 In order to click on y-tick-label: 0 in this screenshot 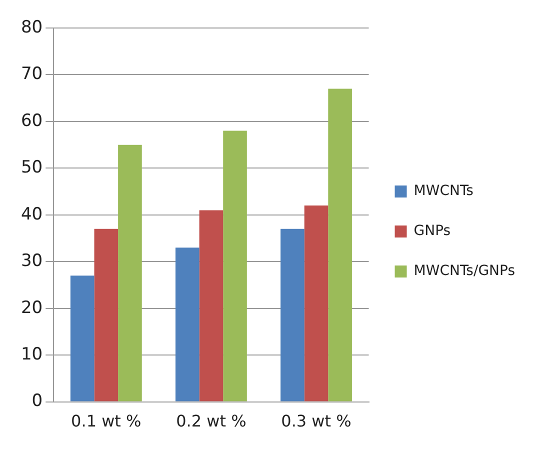, I will do `click(37, 401)`.